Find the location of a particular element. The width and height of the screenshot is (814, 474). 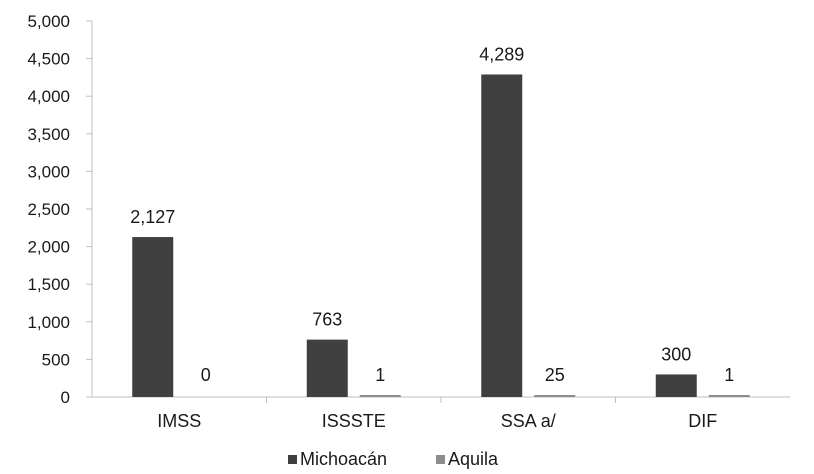

y-tick-label: 1,000 is located at coordinates (48, 322).